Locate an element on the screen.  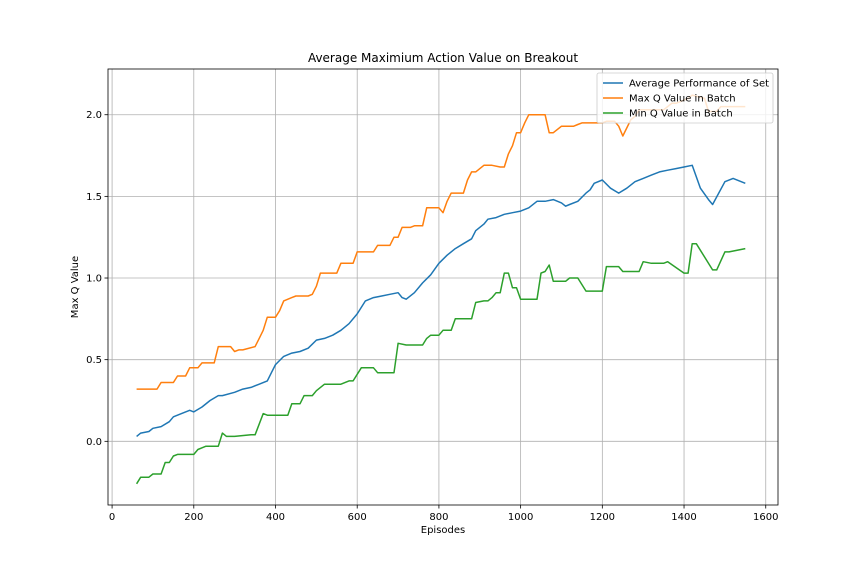
y-axis-ticks: 0.0 0.5 1.0 1.5 2.0 is located at coordinates (97, 279).